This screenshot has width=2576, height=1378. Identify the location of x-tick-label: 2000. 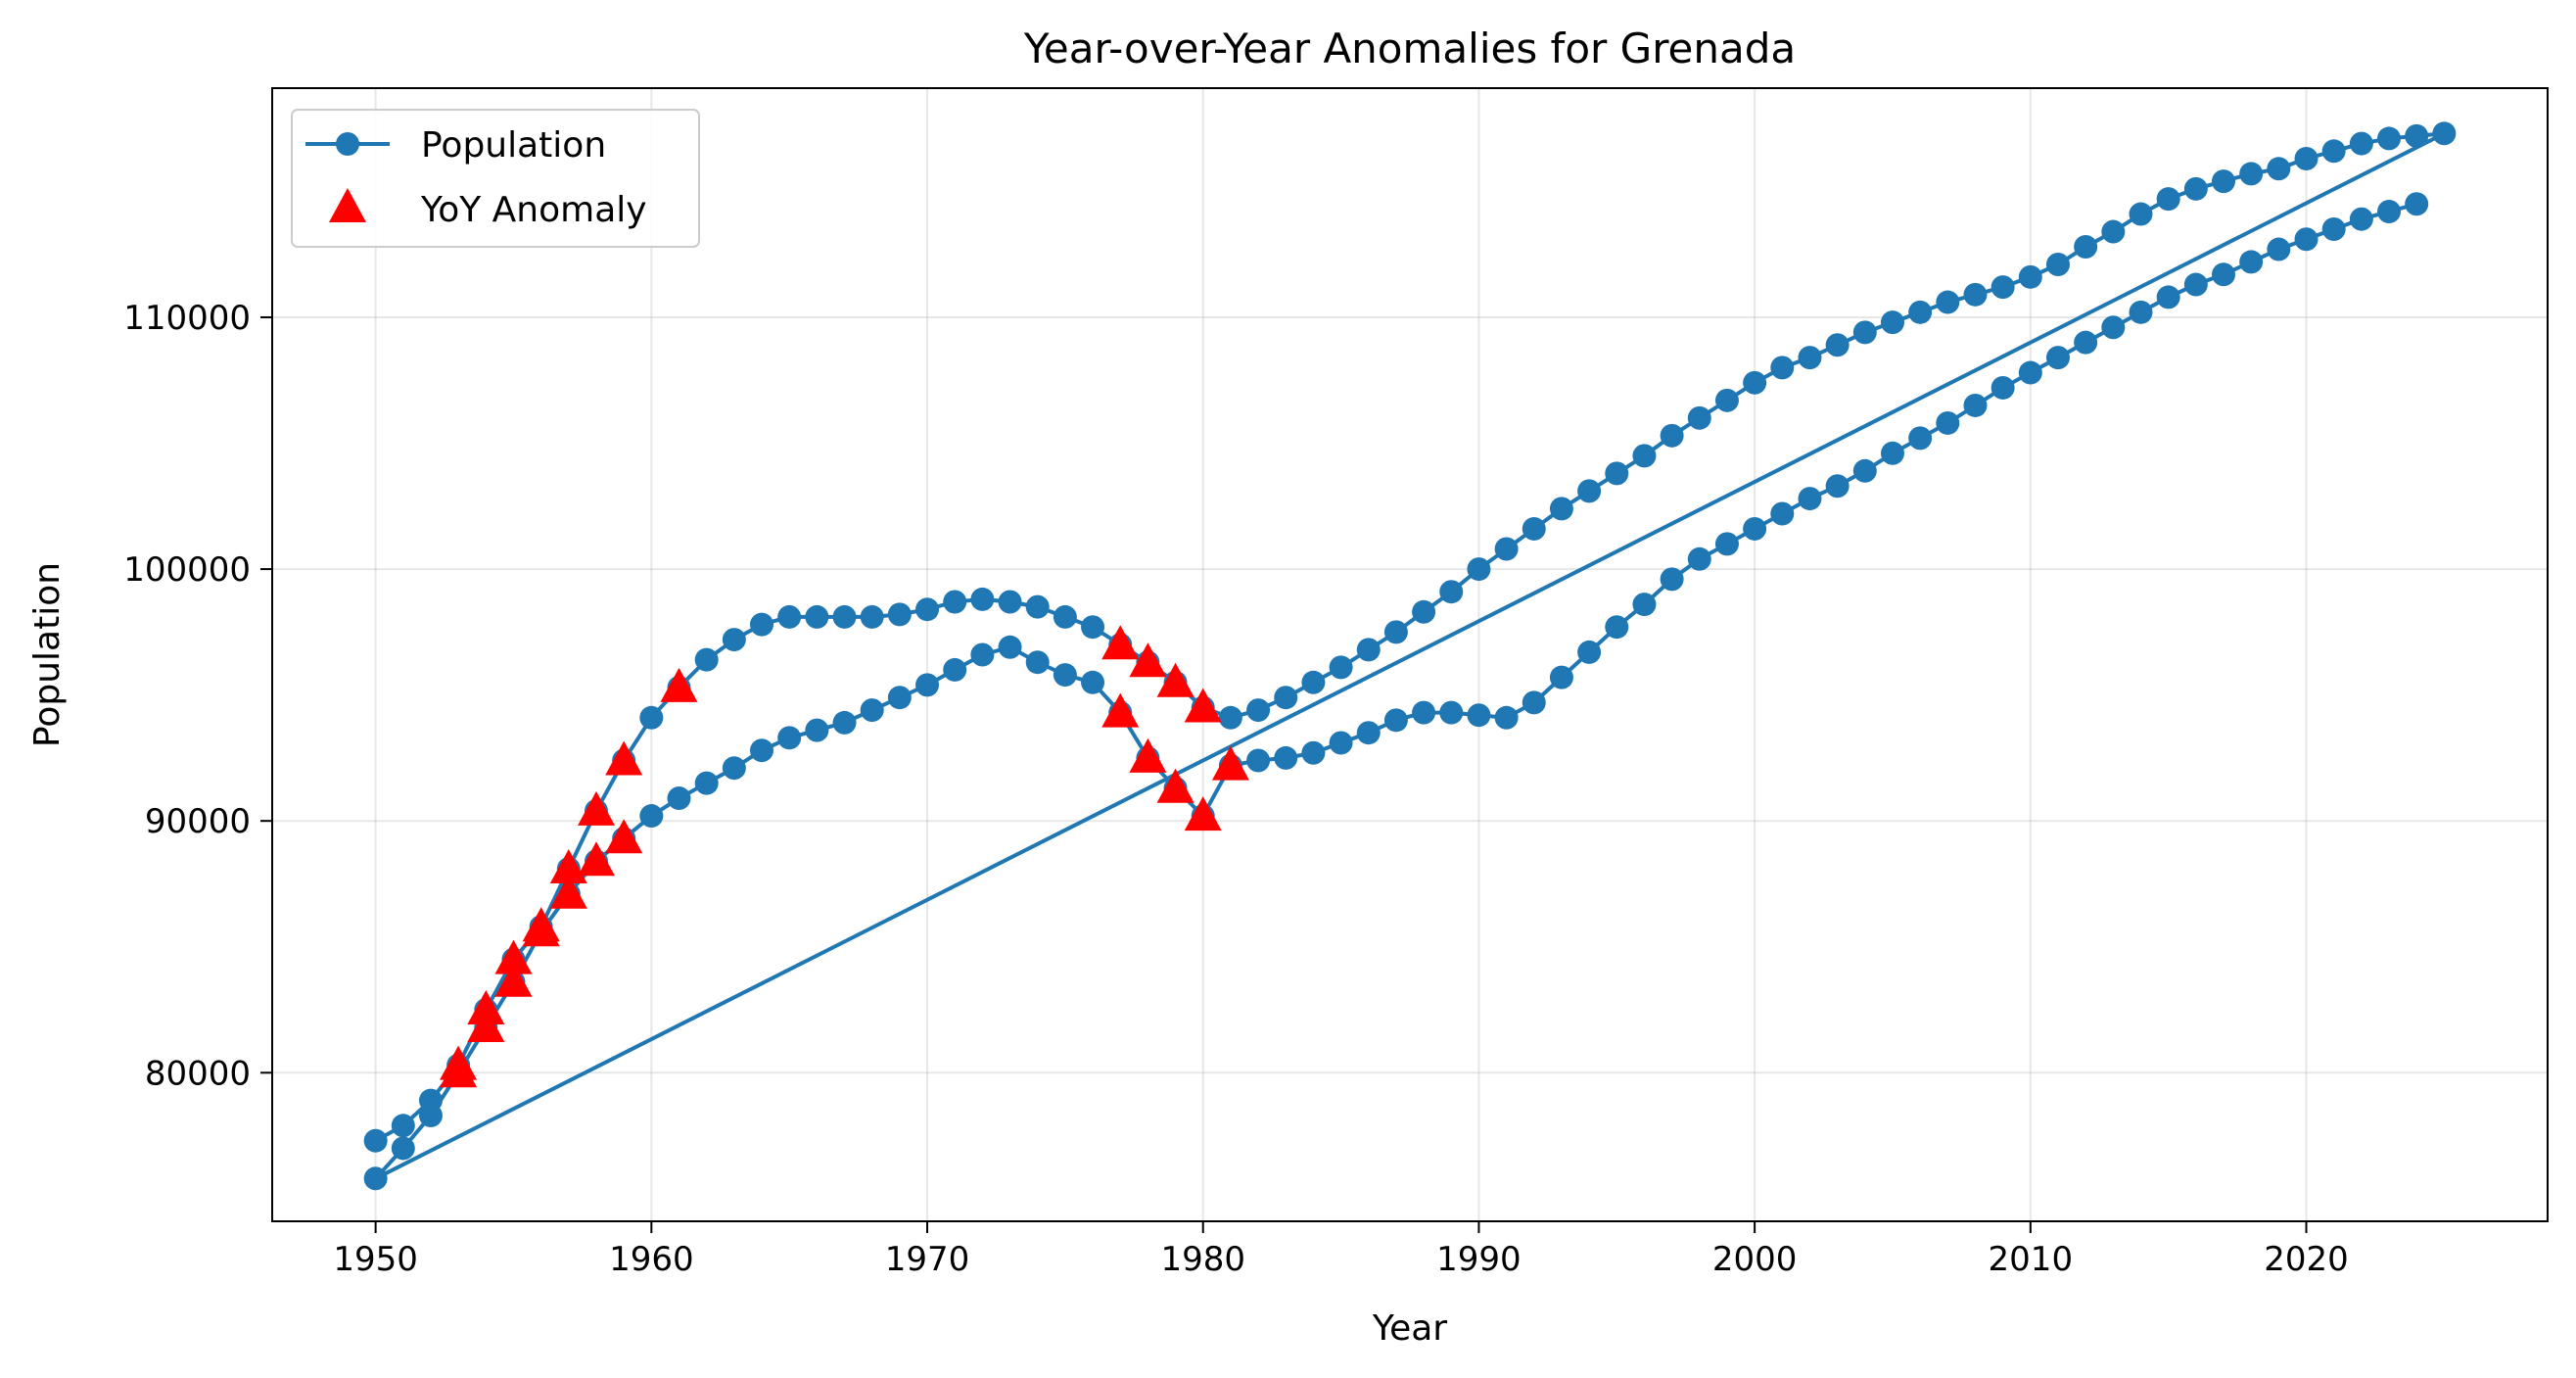
(1755, 1259).